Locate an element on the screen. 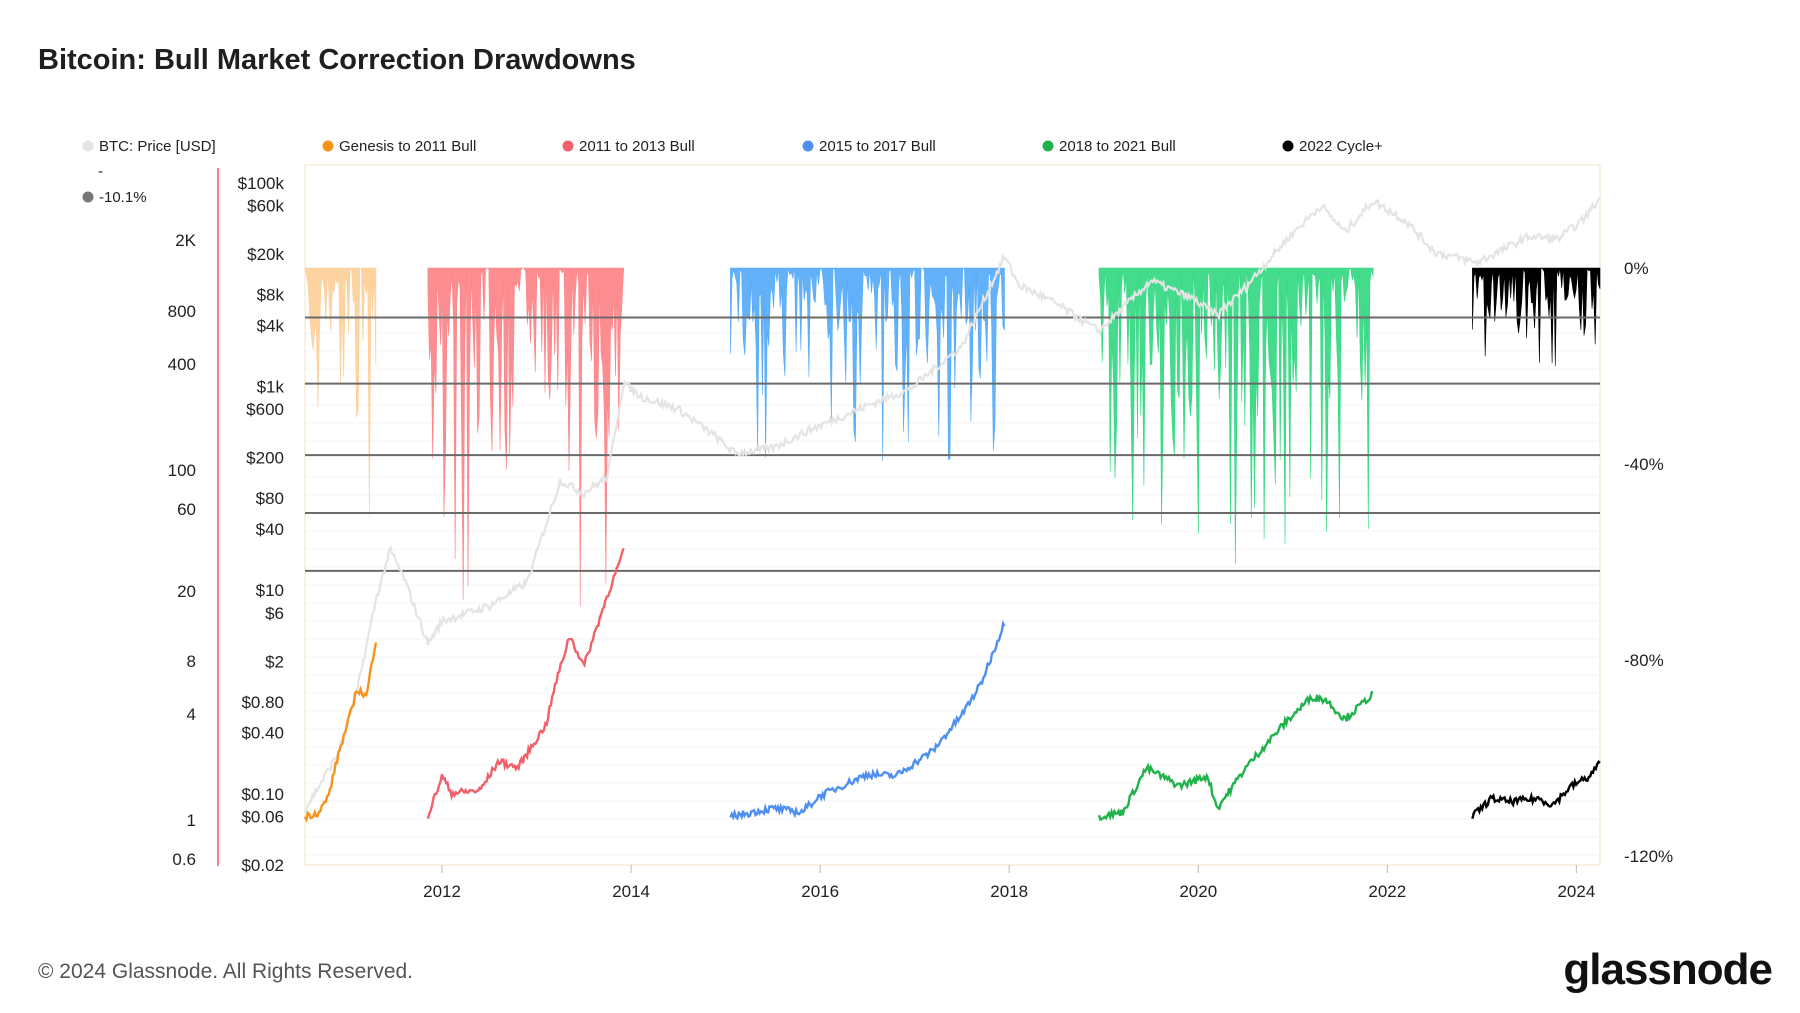 This screenshot has width=1800, height=1013. legend-item: 2022 Cycle+ is located at coordinates (1332, 146).